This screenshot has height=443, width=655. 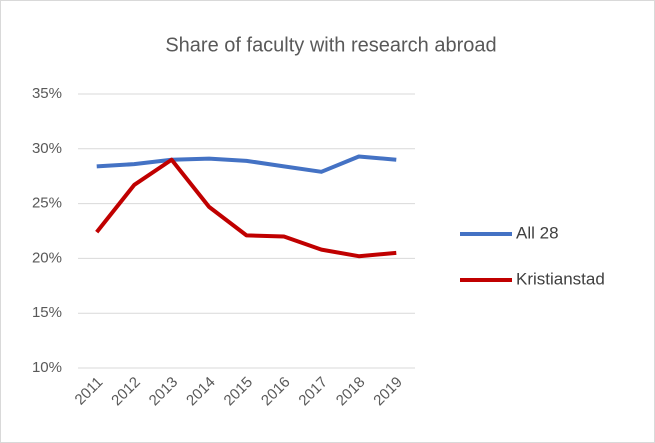 What do you see at coordinates (560, 278) in the screenshot?
I see `legend-label: Kristianstad` at bounding box center [560, 278].